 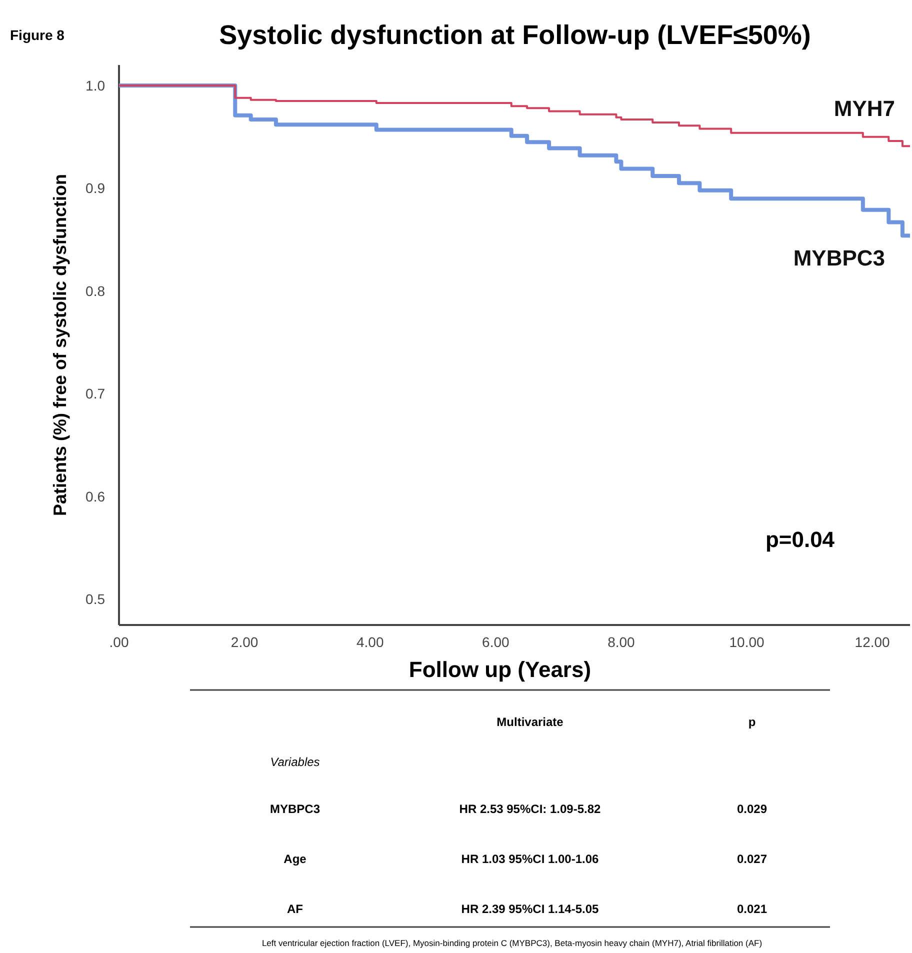 What do you see at coordinates (295, 909) in the screenshot?
I see `text: AF` at bounding box center [295, 909].